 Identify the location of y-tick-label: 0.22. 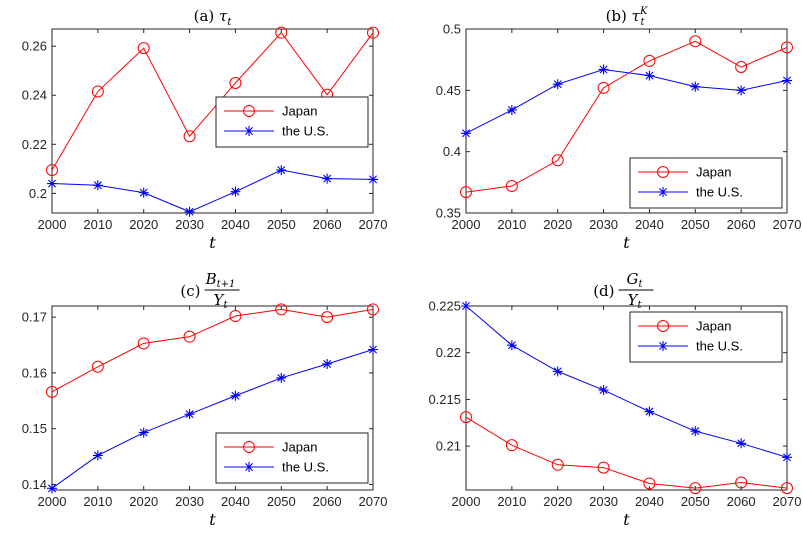
(448, 352).